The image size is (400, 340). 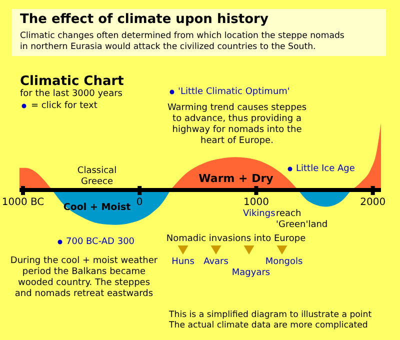 I want to click on text: During the cool + moist weather period the Balkans became wooded country. The steppes and nomads retreat eastwards, so click(x=84, y=277).